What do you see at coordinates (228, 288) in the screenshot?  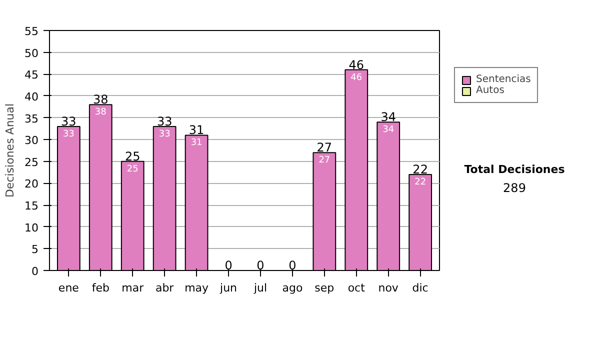 I see `x-tick-label: jun` at bounding box center [228, 288].